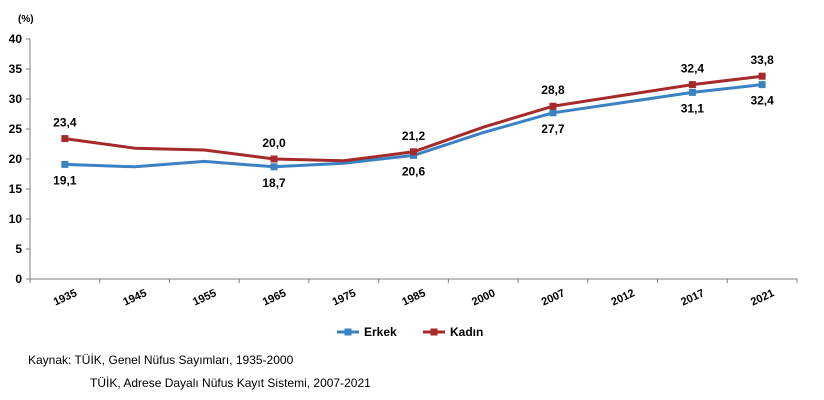 The width and height of the screenshot is (824, 400). What do you see at coordinates (18, 279) in the screenshot?
I see `y-tick-label: 0` at bounding box center [18, 279].